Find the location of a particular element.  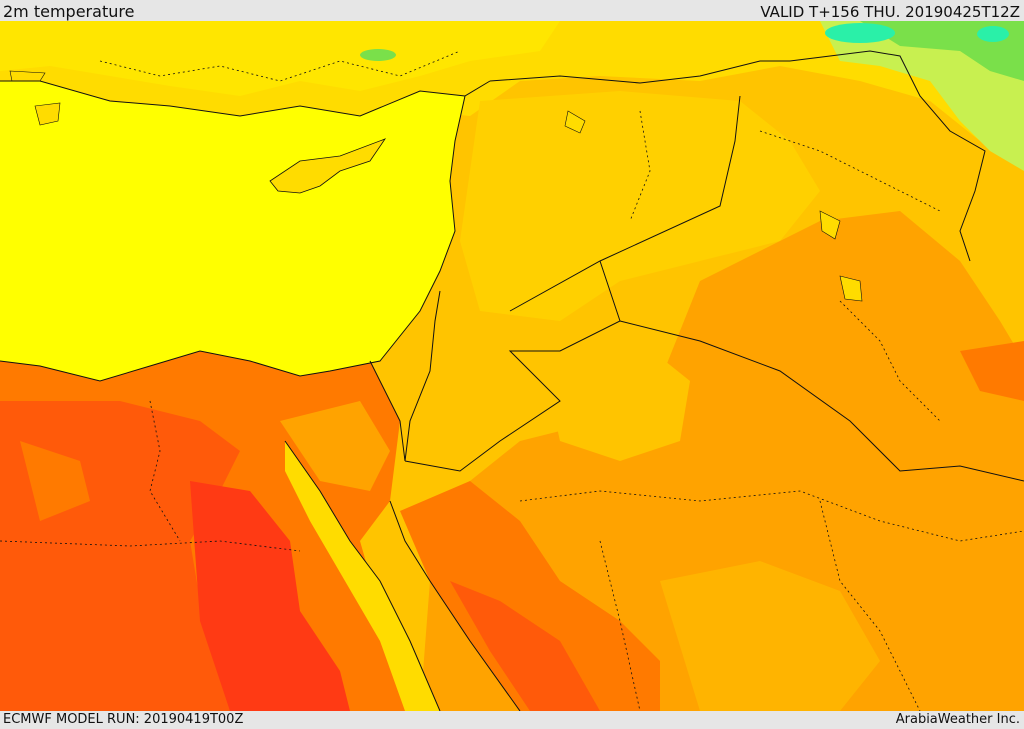

cold-spot-turkey is located at coordinates (378, 55).